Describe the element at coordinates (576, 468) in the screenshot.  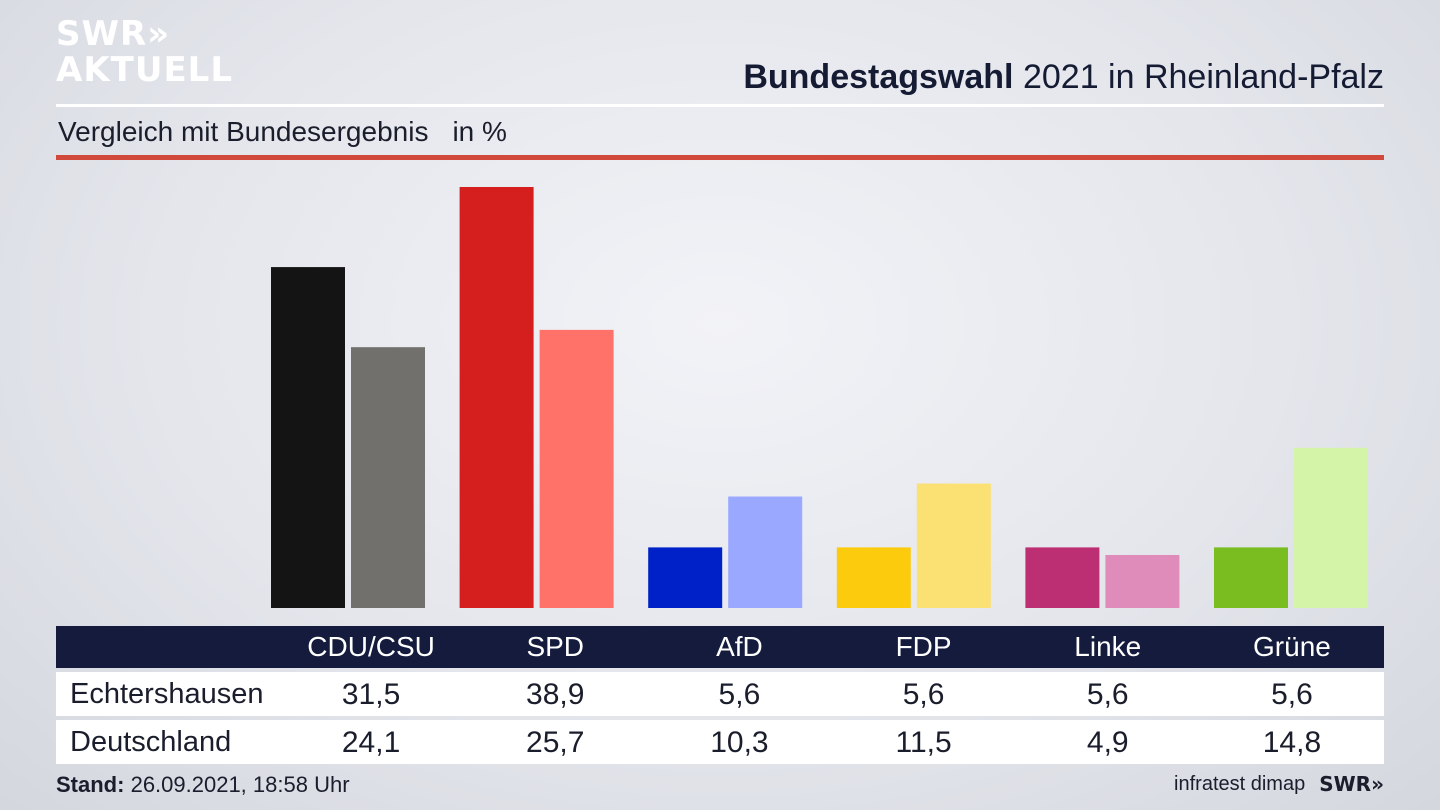
I see `bar-spd-deutschland` at that location.